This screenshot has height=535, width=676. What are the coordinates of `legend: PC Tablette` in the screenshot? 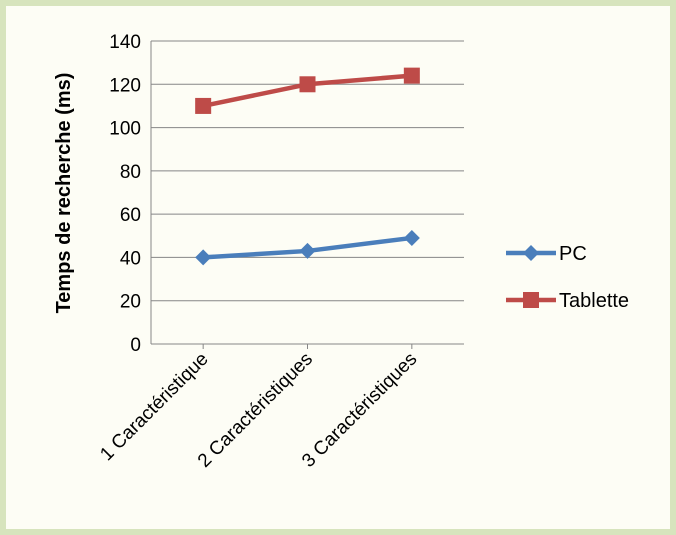 It's located at (567, 277).